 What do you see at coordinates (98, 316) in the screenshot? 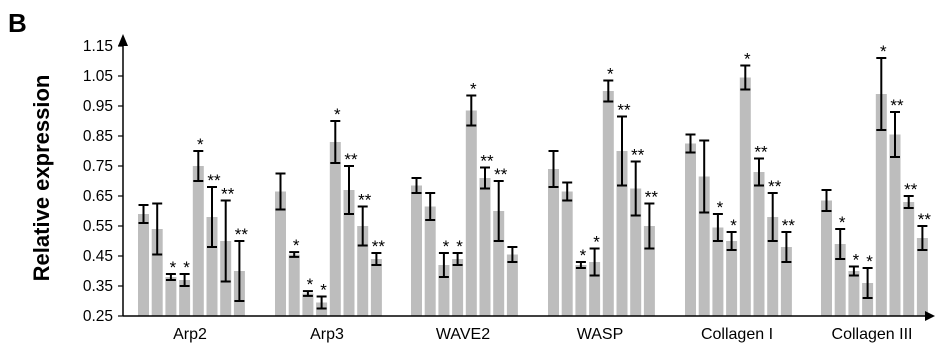
I see `y-tick-label: 0.25` at bounding box center [98, 316].